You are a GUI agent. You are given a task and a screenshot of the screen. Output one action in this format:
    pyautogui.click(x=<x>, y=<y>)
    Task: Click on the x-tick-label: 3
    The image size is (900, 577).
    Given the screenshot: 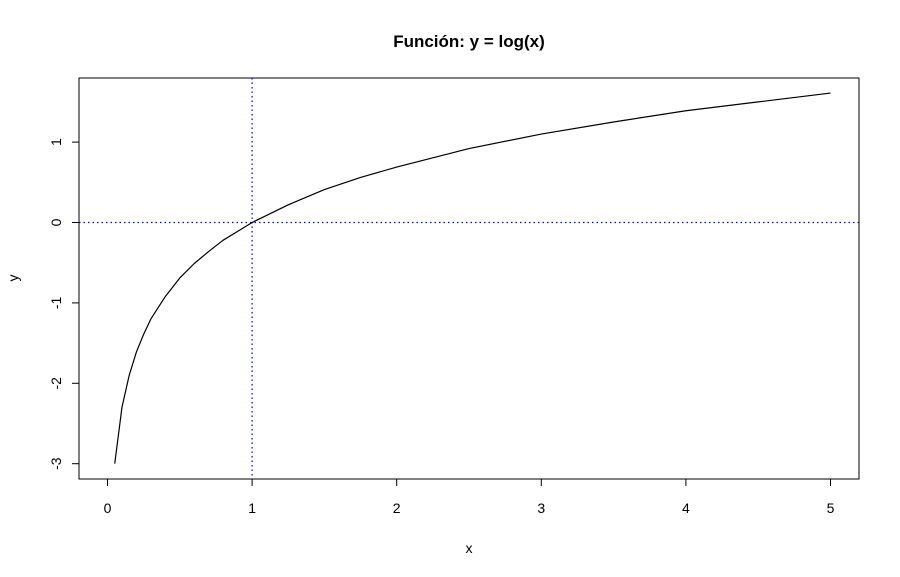 What is the action you would take?
    pyautogui.click(x=541, y=508)
    